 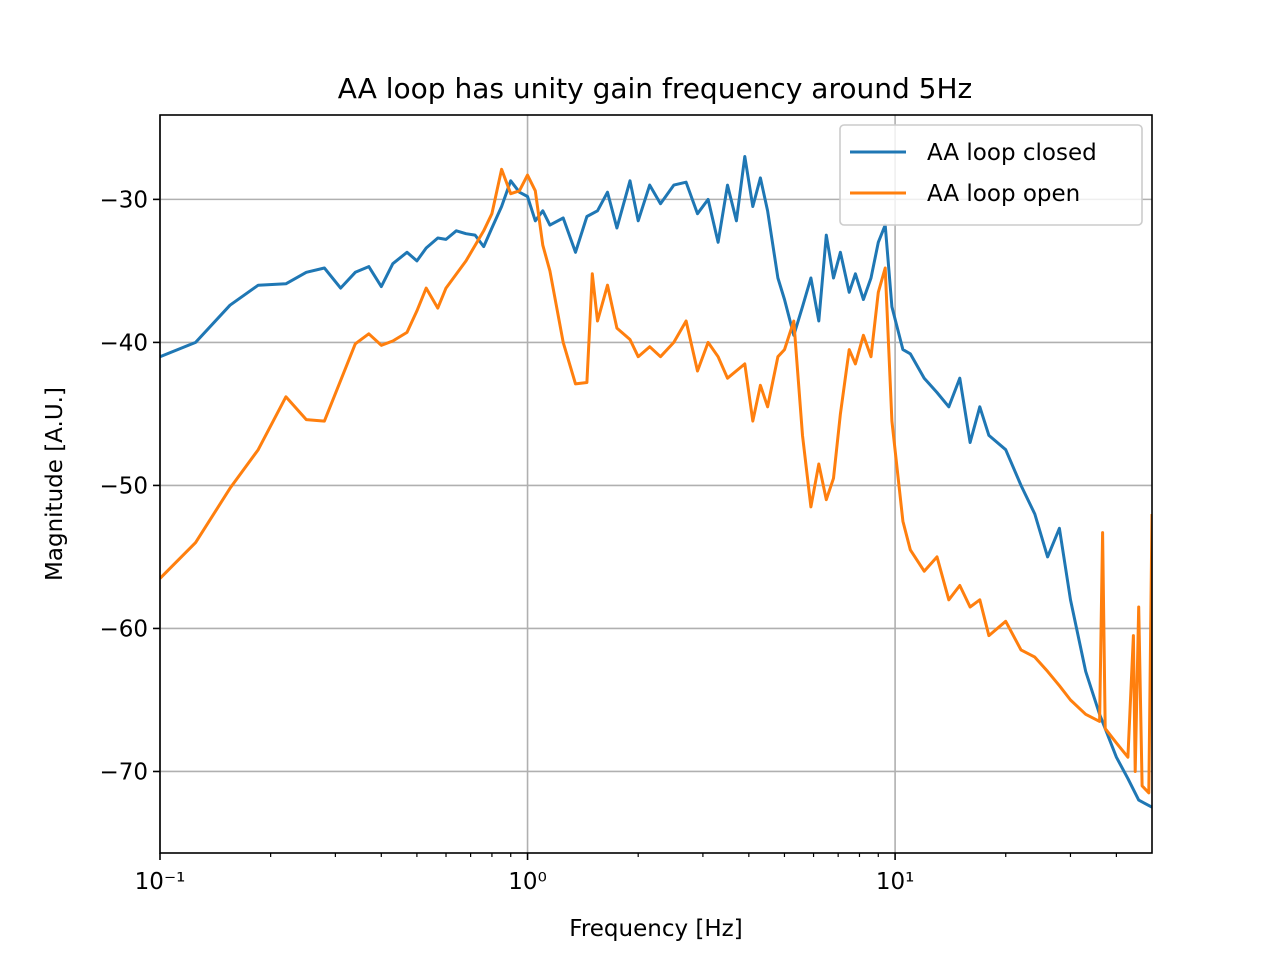 I want to click on legend-label: AA loop closed, so click(x=1012, y=153).